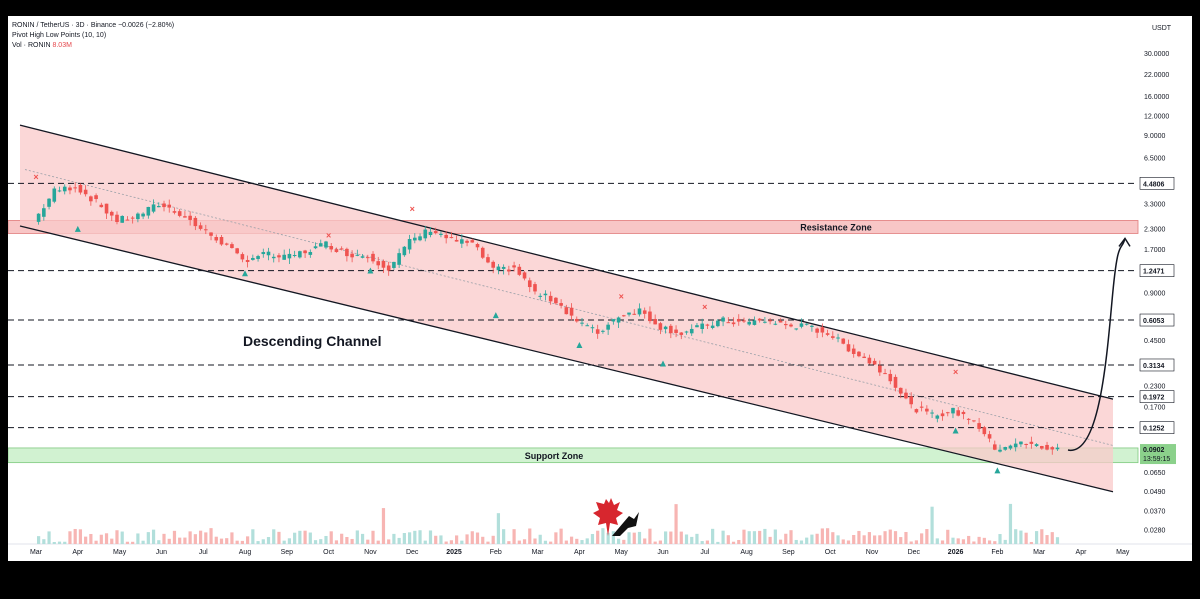  I want to click on y-tick-label: 0.2300, so click(1155, 387).